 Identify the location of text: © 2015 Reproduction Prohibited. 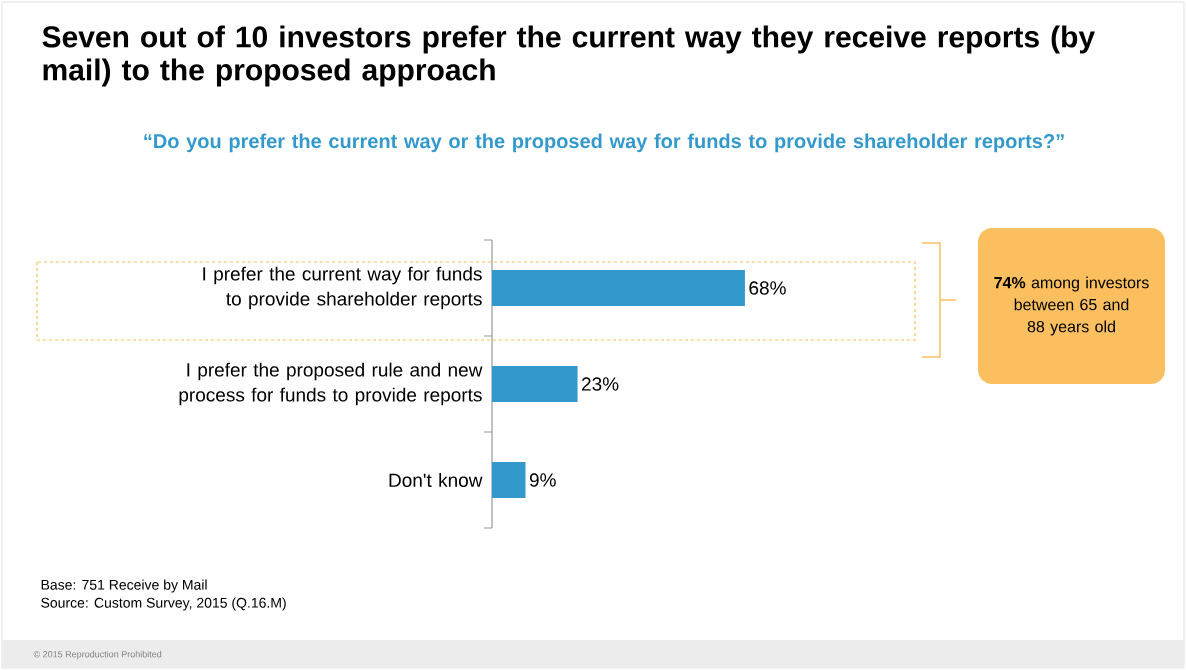
(97, 655).